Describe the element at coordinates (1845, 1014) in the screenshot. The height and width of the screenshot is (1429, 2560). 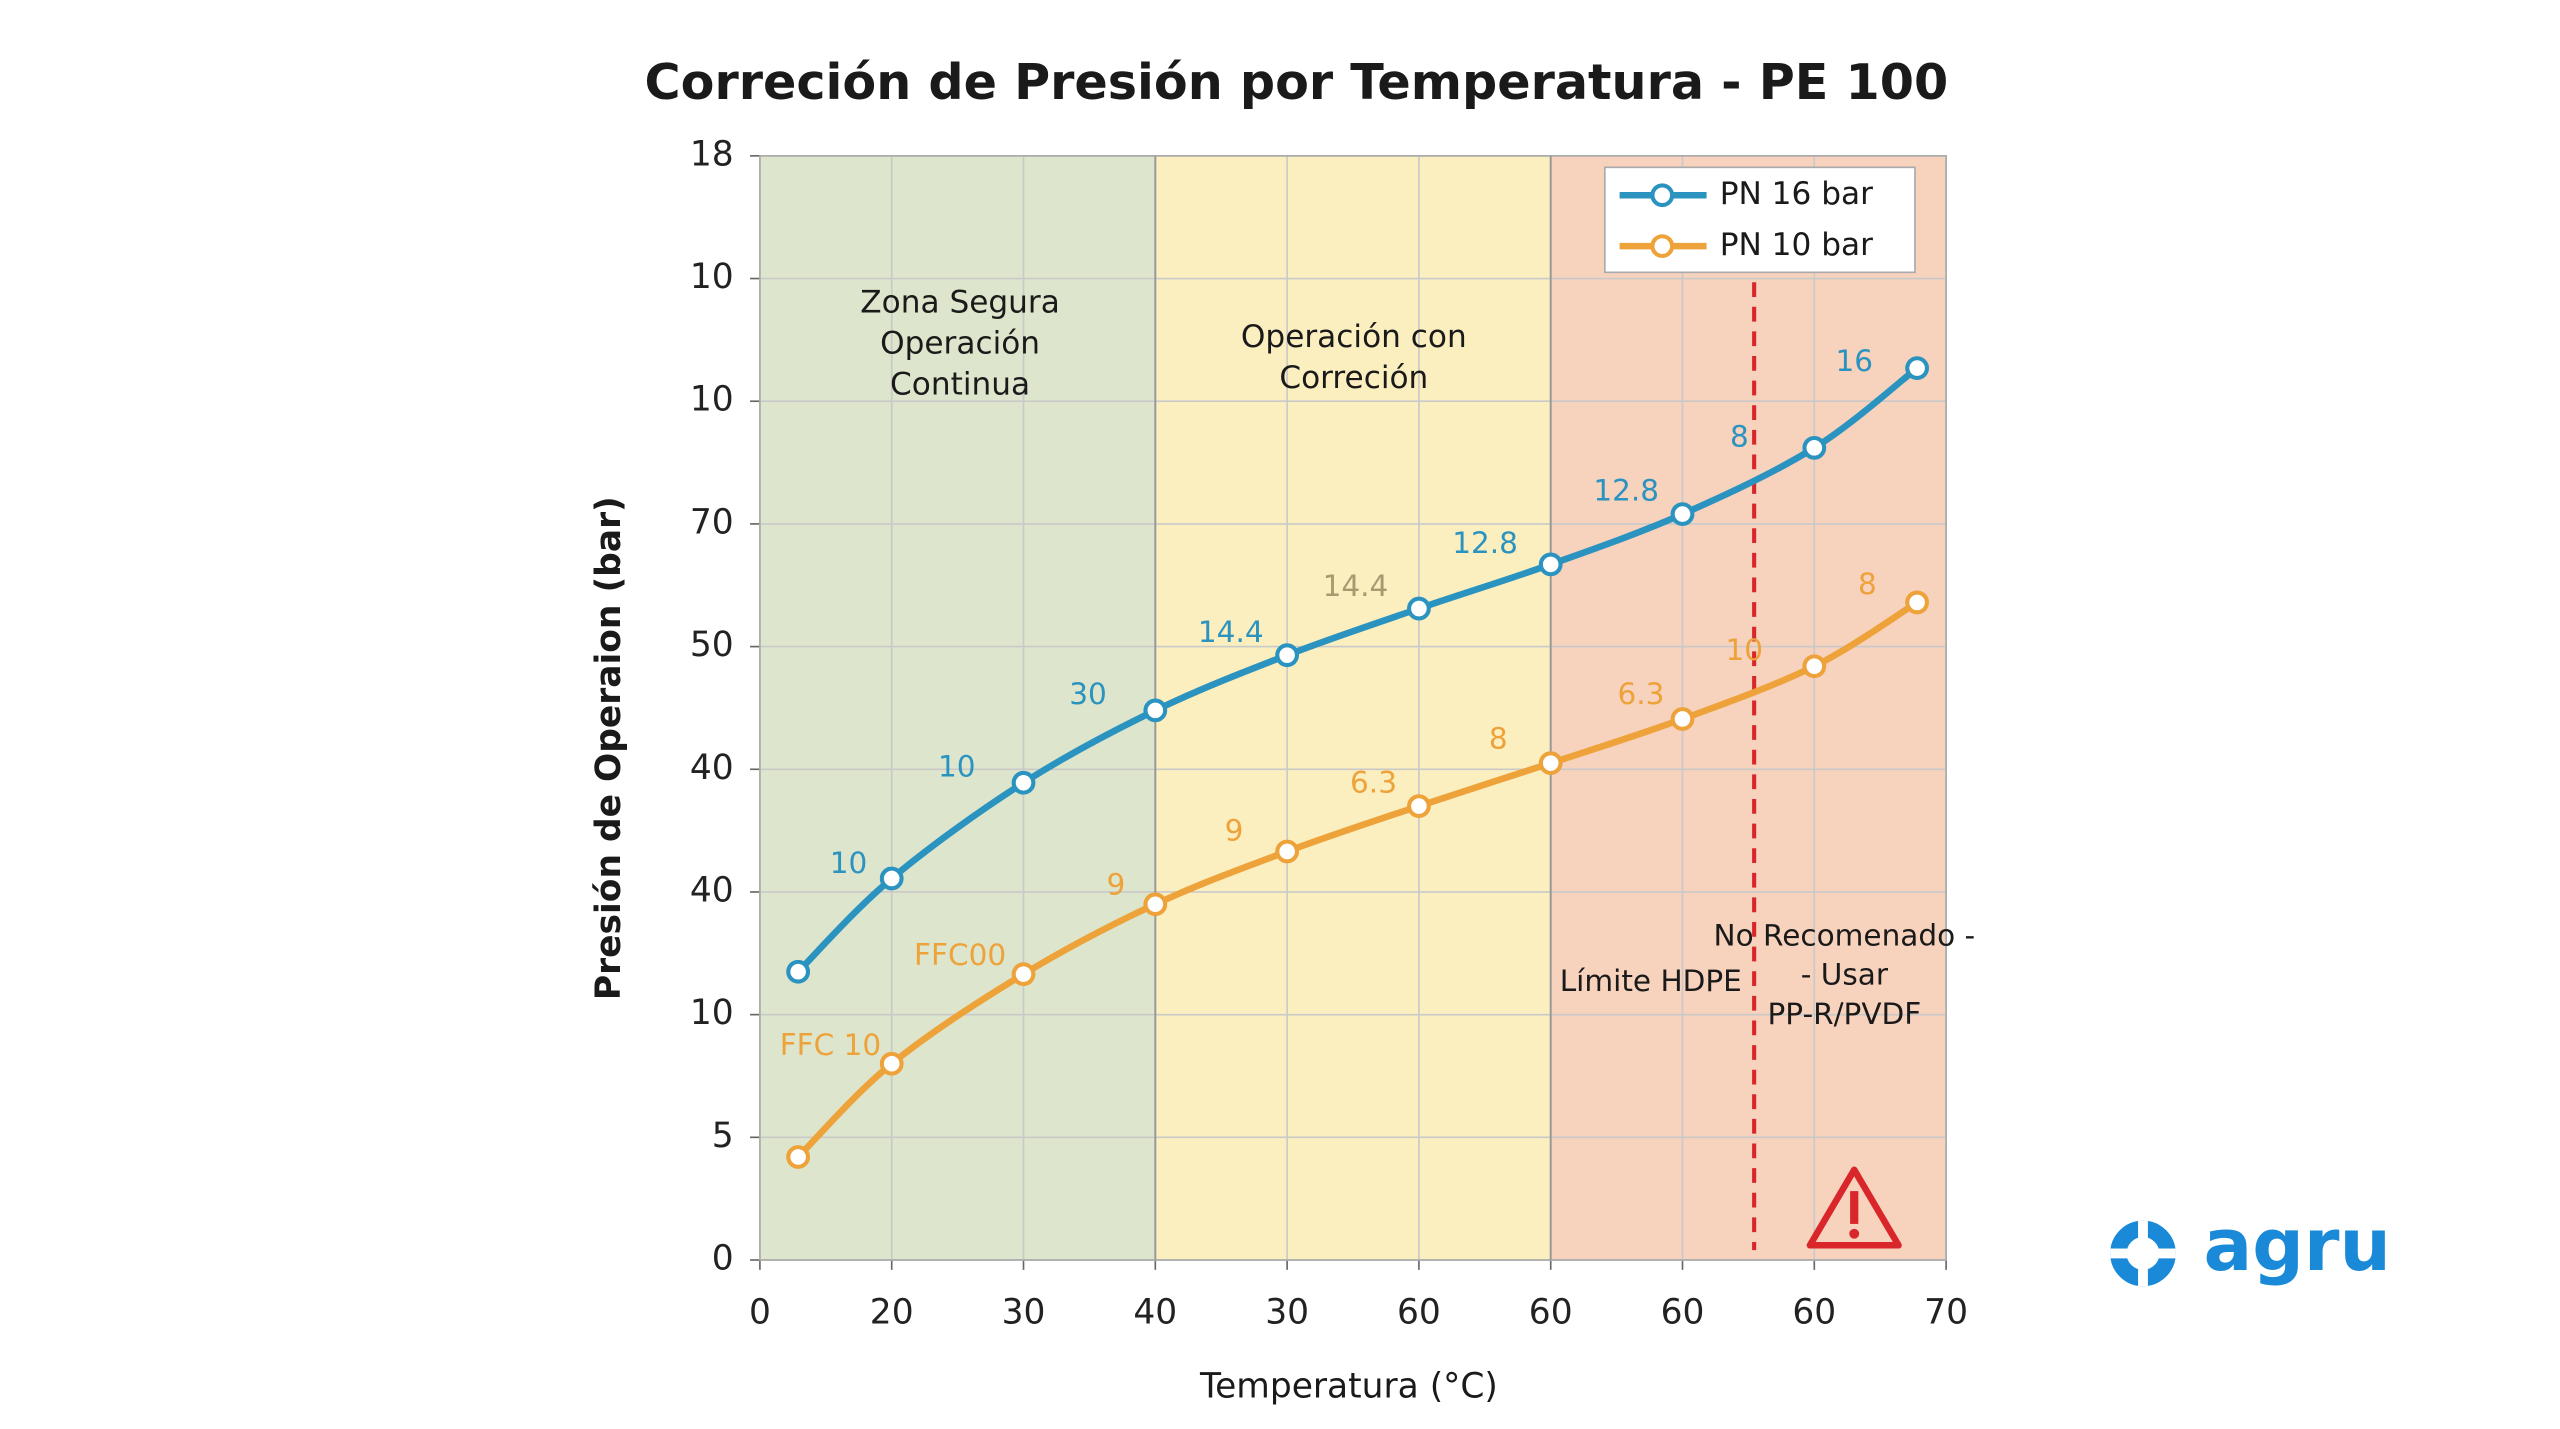
I see `warning-label: PP-R/PVDF` at that location.